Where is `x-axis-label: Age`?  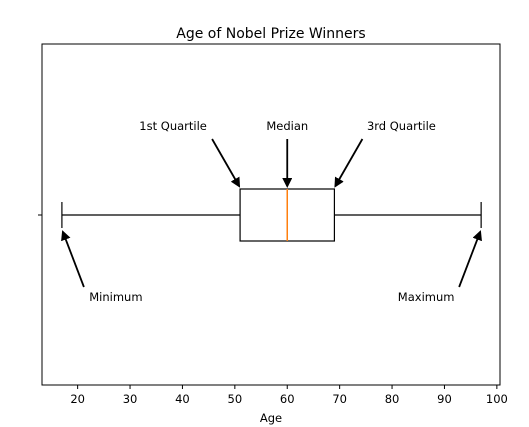
x-axis-label: Age is located at coordinates (271, 418).